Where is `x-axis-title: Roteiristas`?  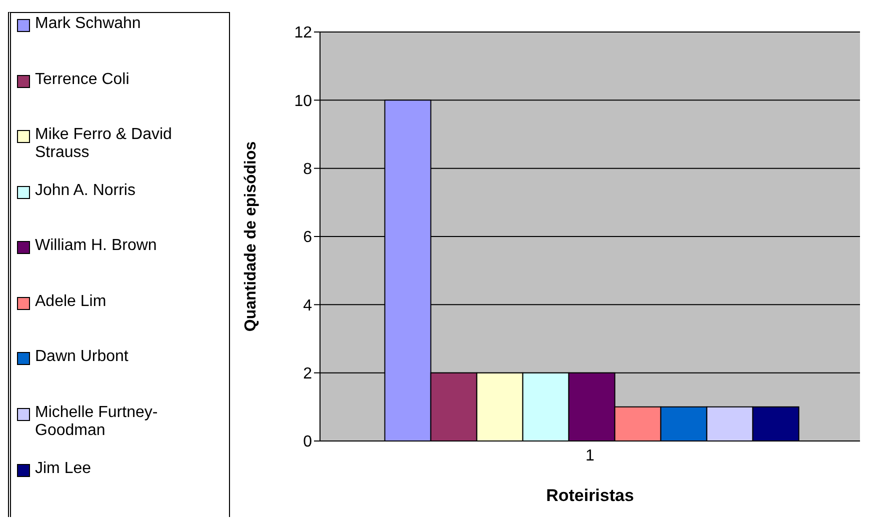 x-axis-title: Roteiristas is located at coordinates (590, 495).